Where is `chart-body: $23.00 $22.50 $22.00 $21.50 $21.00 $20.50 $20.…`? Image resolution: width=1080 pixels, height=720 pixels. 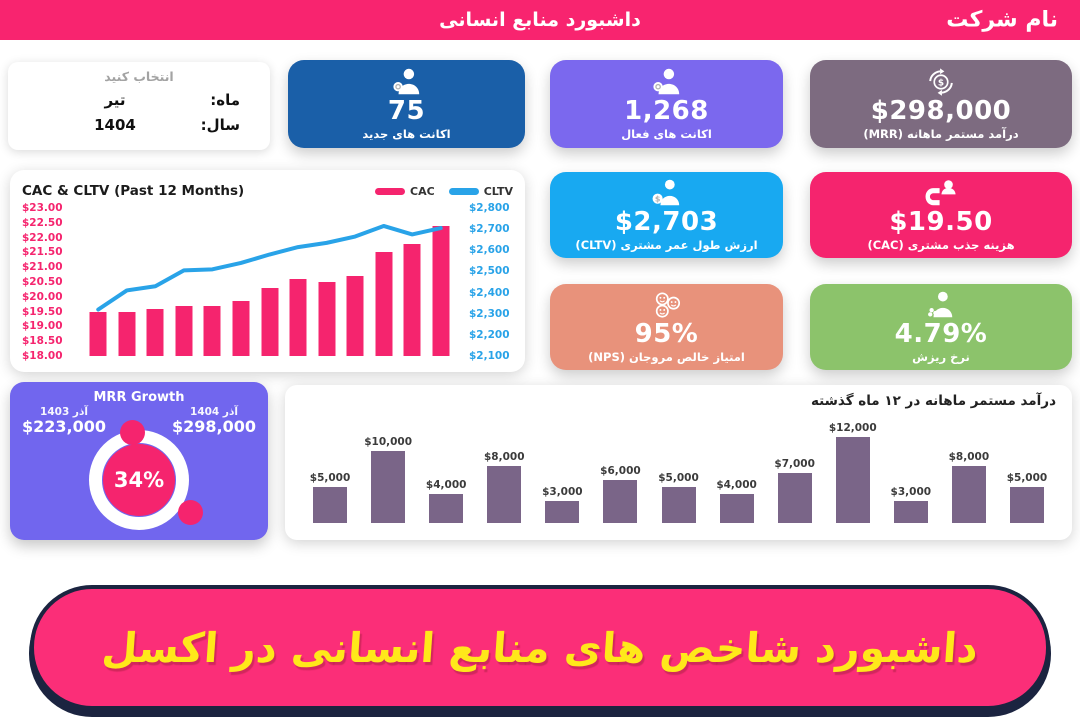
chart-body: $23.00 $22.50 $22.00 $21.50 $21.00 $20.50 $20.… is located at coordinates (267, 282).